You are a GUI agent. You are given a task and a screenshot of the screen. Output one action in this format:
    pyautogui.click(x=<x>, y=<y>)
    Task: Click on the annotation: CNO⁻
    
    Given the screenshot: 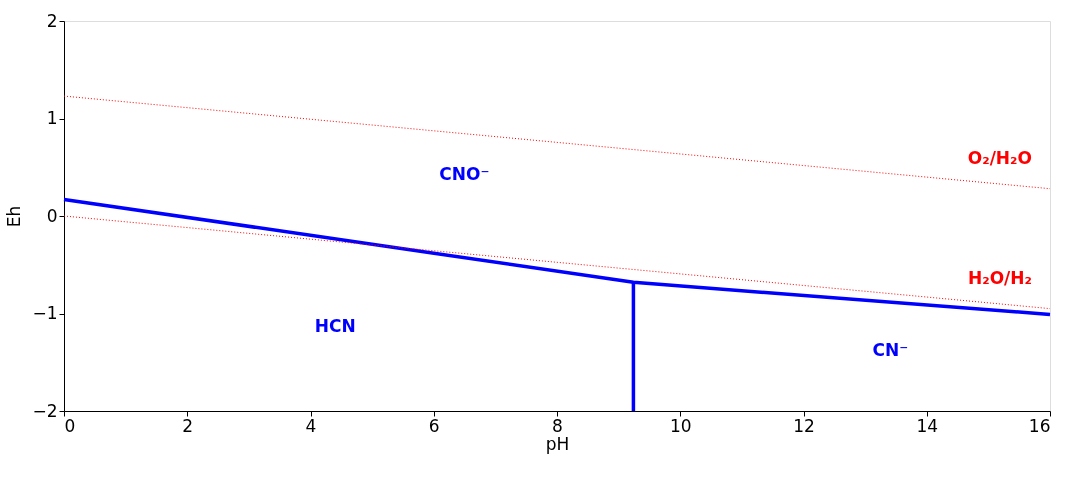 What is the action you would take?
    pyautogui.click(x=464, y=174)
    